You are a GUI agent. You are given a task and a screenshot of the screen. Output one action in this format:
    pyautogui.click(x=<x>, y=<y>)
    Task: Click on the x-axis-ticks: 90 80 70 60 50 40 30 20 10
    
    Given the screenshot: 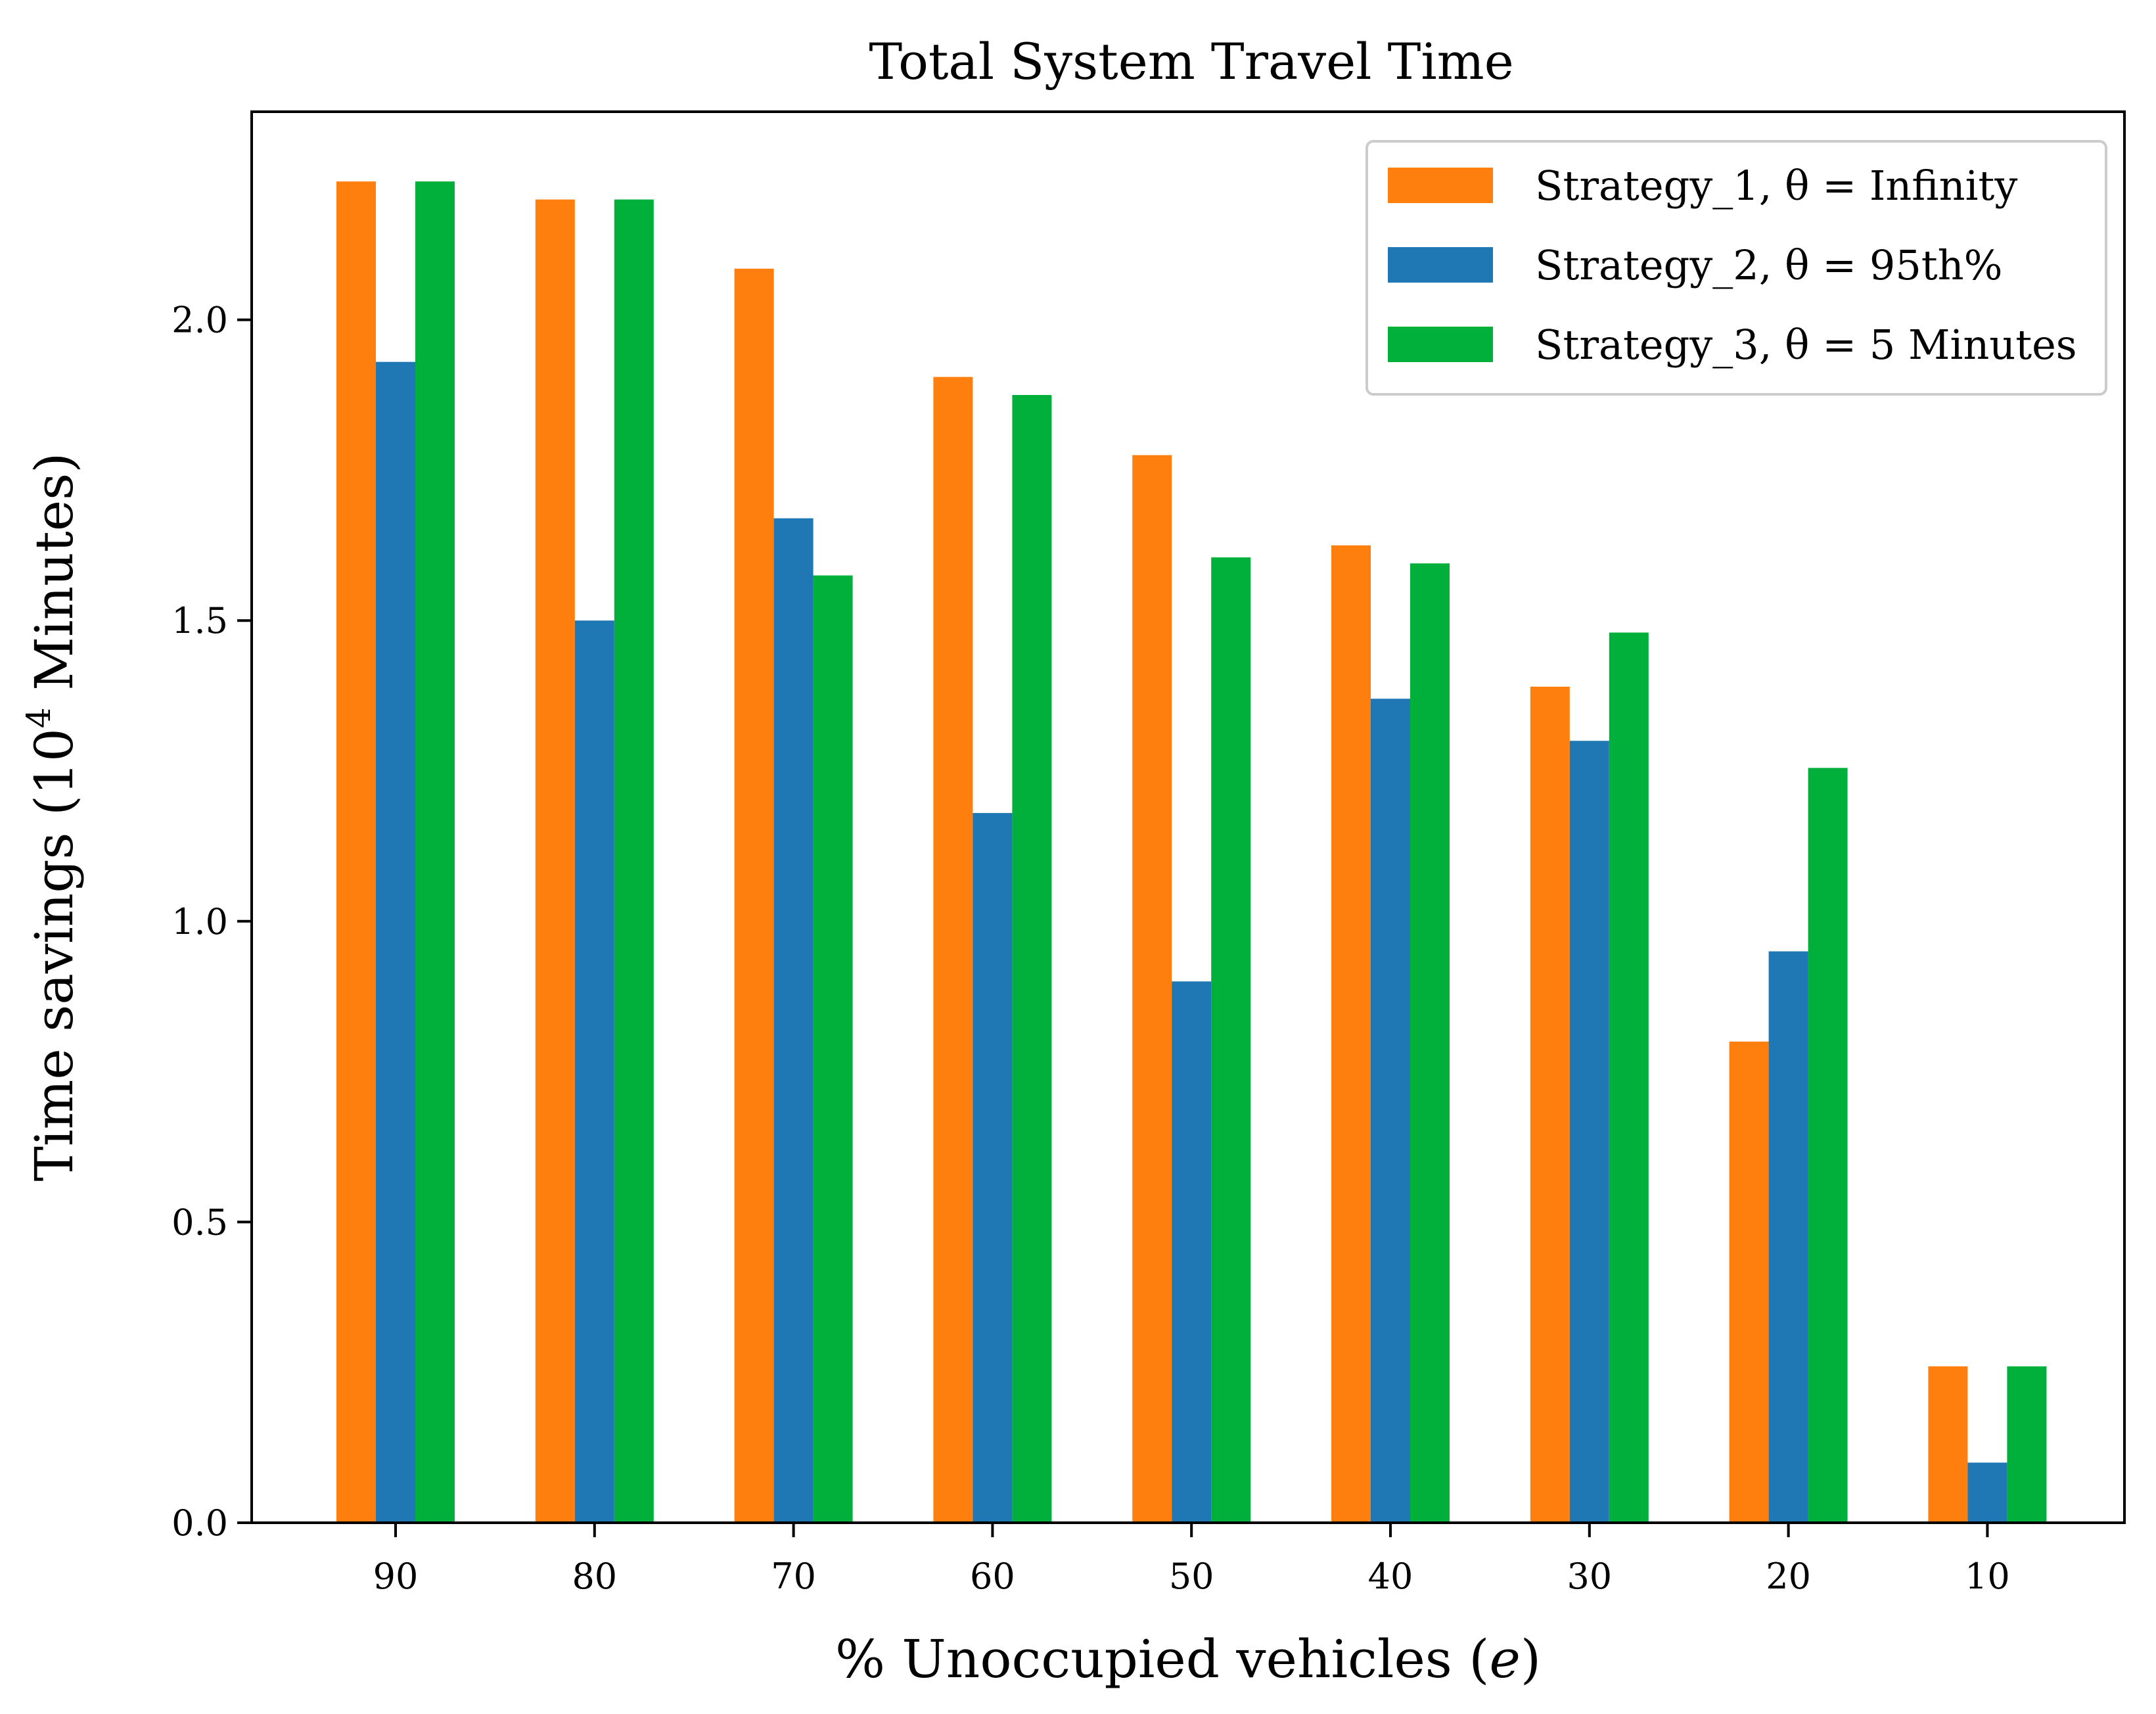 What is the action you would take?
    pyautogui.click(x=1191, y=1560)
    